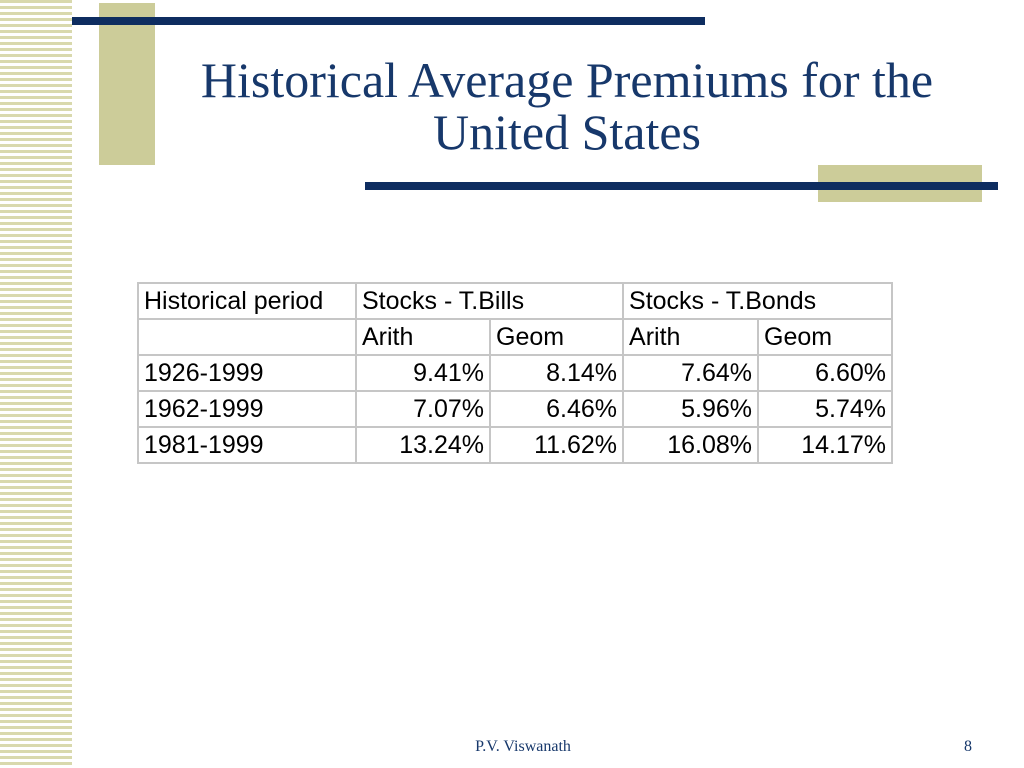 This screenshot has height=768, width=1024. Describe the element at coordinates (825, 373) in the screenshot. I see `value-bonds-geom: 6.60%` at that location.